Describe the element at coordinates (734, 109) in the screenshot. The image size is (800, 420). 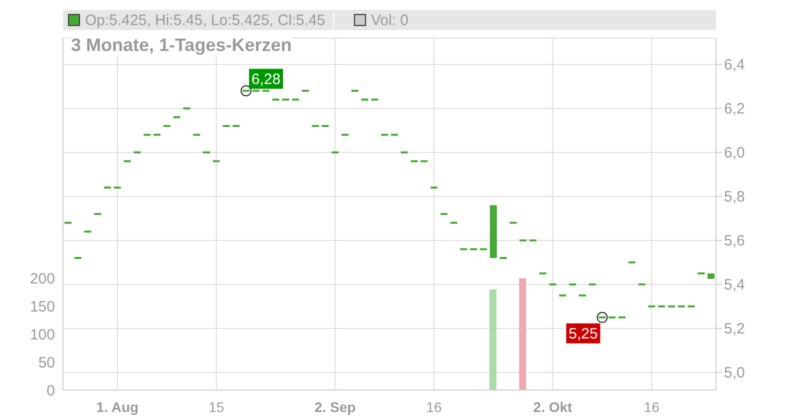
I see `y-tick-label: 6,2` at that location.